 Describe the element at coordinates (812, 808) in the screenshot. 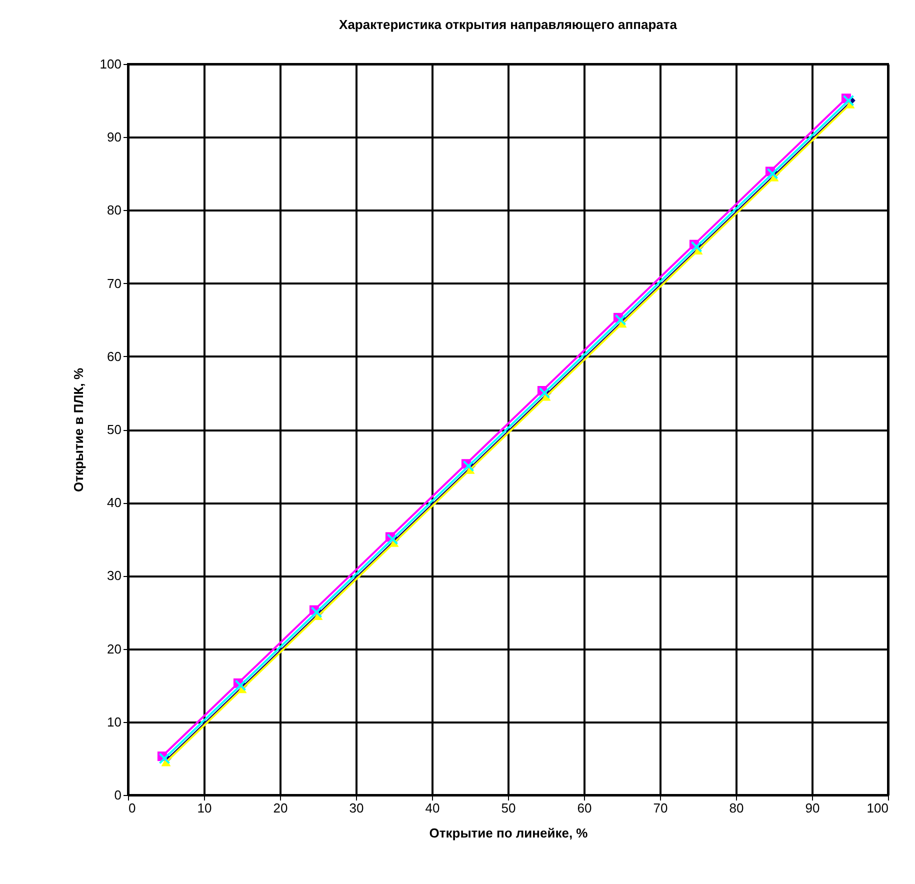

I see `x-tick-label: 90` at that location.